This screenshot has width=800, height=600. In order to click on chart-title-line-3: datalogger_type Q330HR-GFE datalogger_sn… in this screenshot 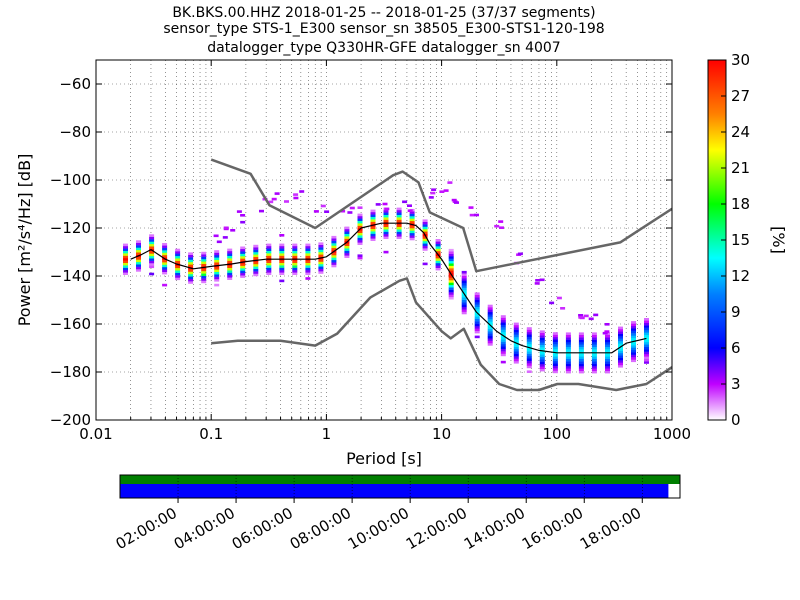, I will do `click(383, 48)`.